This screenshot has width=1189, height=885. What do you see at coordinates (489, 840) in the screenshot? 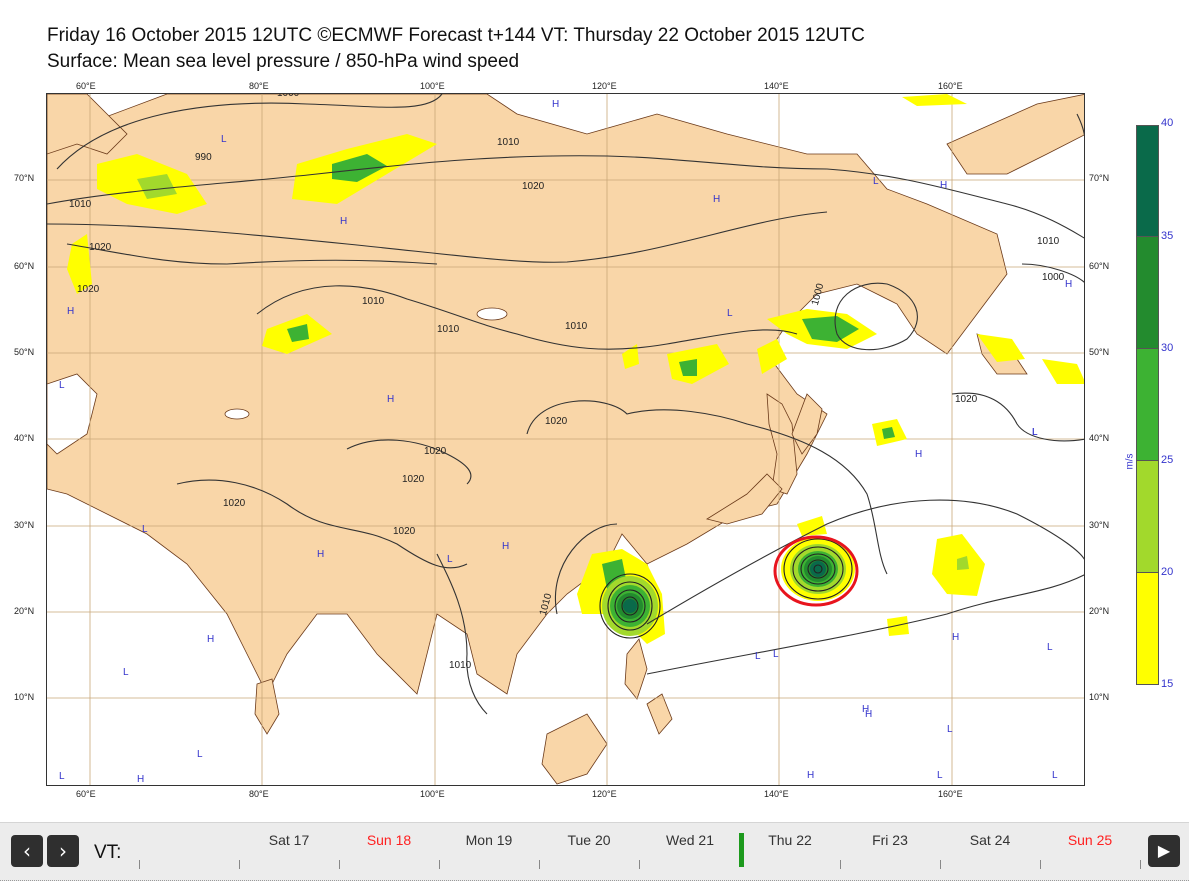
I see `day-mon-19: Mon 19` at bounding box center [489, 840].